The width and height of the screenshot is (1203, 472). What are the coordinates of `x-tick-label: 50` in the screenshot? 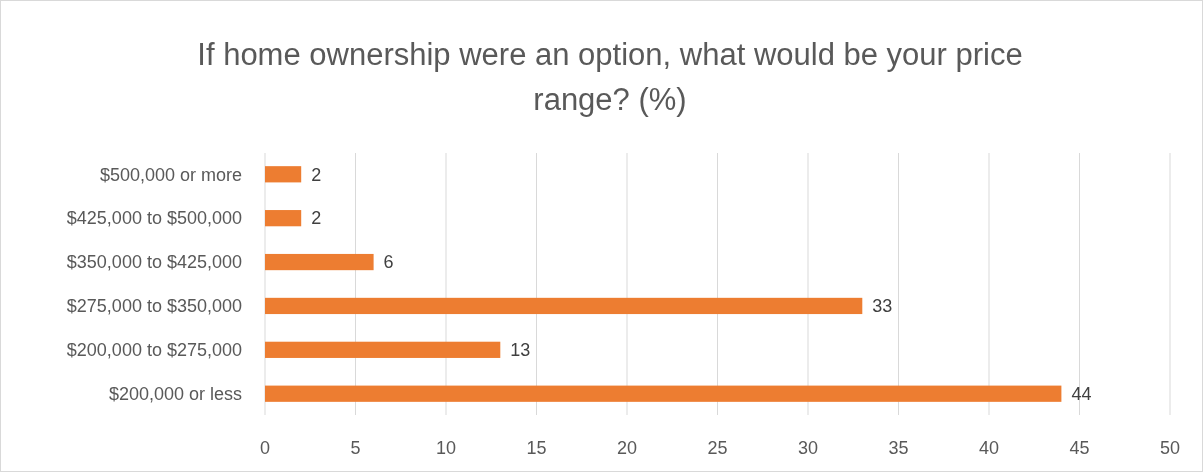 It's located at (1170, 448).